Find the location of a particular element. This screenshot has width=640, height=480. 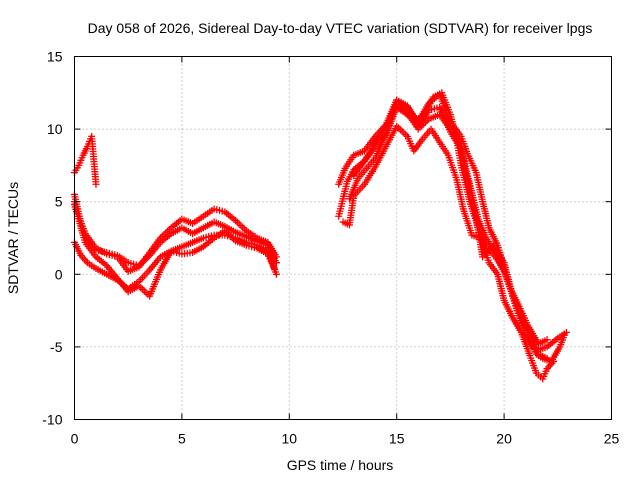

y-tick-label: -10 is located at coordinates (52, 420).